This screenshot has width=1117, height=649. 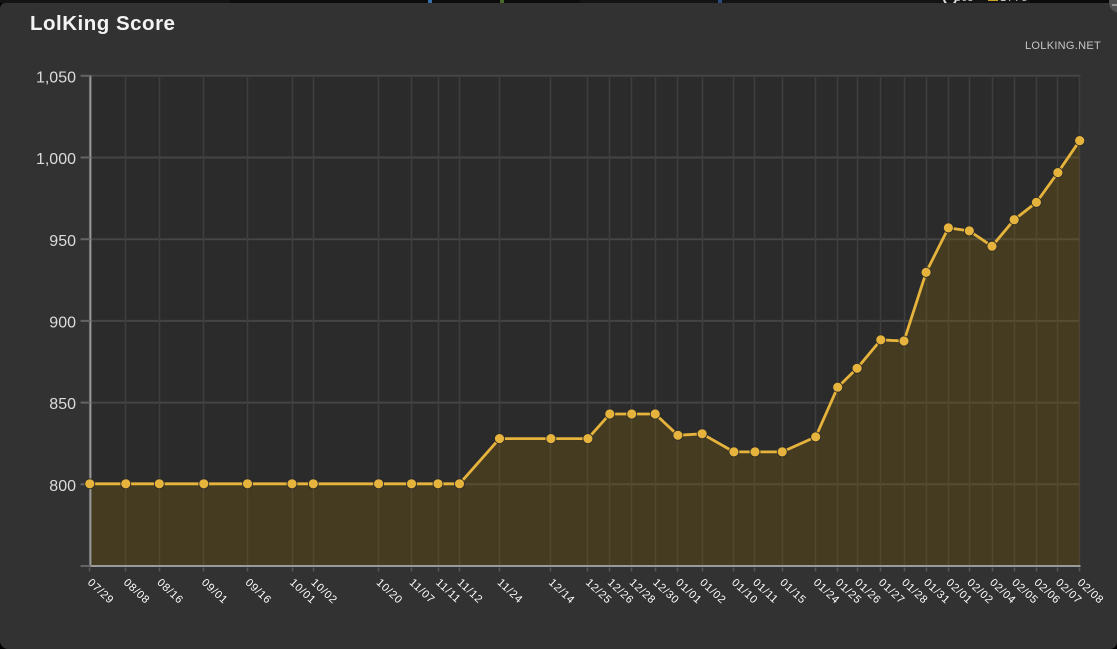 What do you see at coordinates (688, 592) in the screenshot?
I see `svg-text: 01/01` at bounding box center [688, 592].